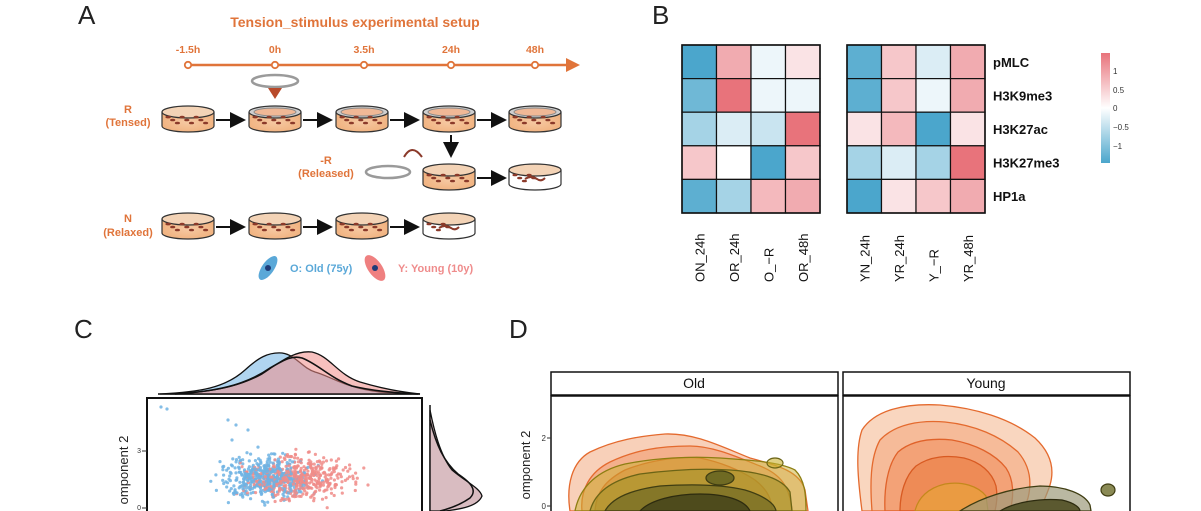 The width and height of the screenshot is (1201, 511). Describe the element at coordinates (354, 22) in the screenshot. I see `panel-a-title: Tension_stimulus experimental setup` at that location.